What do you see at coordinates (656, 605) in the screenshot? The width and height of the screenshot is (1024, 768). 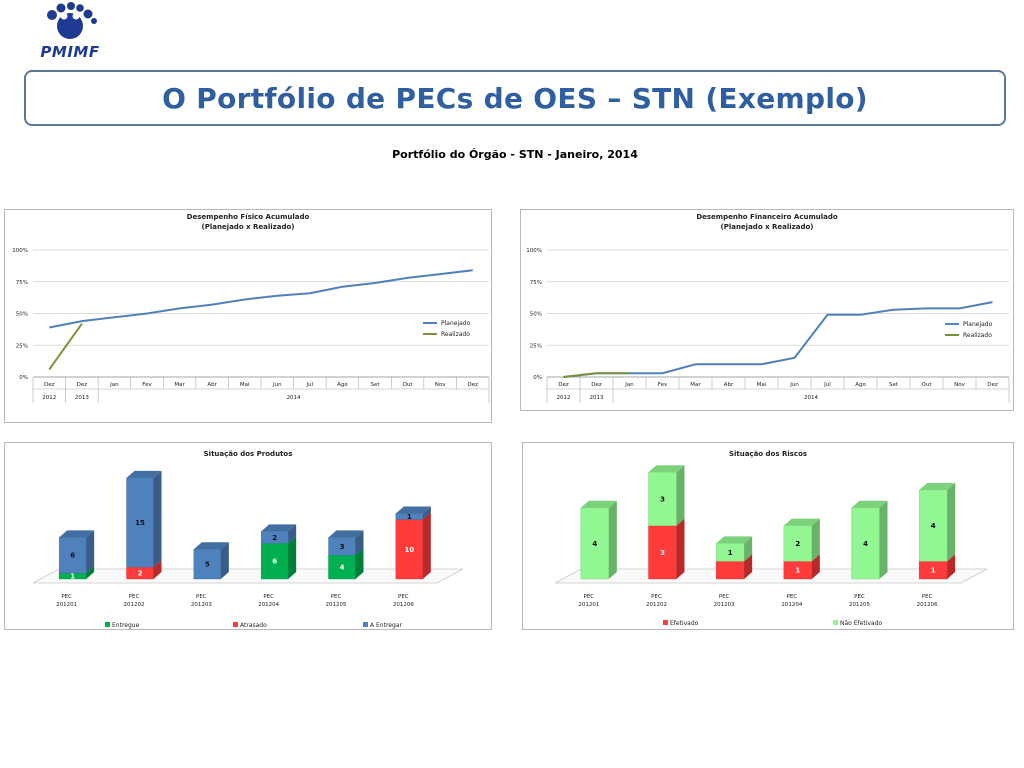 I see `x-tick-label: 201202` at bounding box center [656, 605].